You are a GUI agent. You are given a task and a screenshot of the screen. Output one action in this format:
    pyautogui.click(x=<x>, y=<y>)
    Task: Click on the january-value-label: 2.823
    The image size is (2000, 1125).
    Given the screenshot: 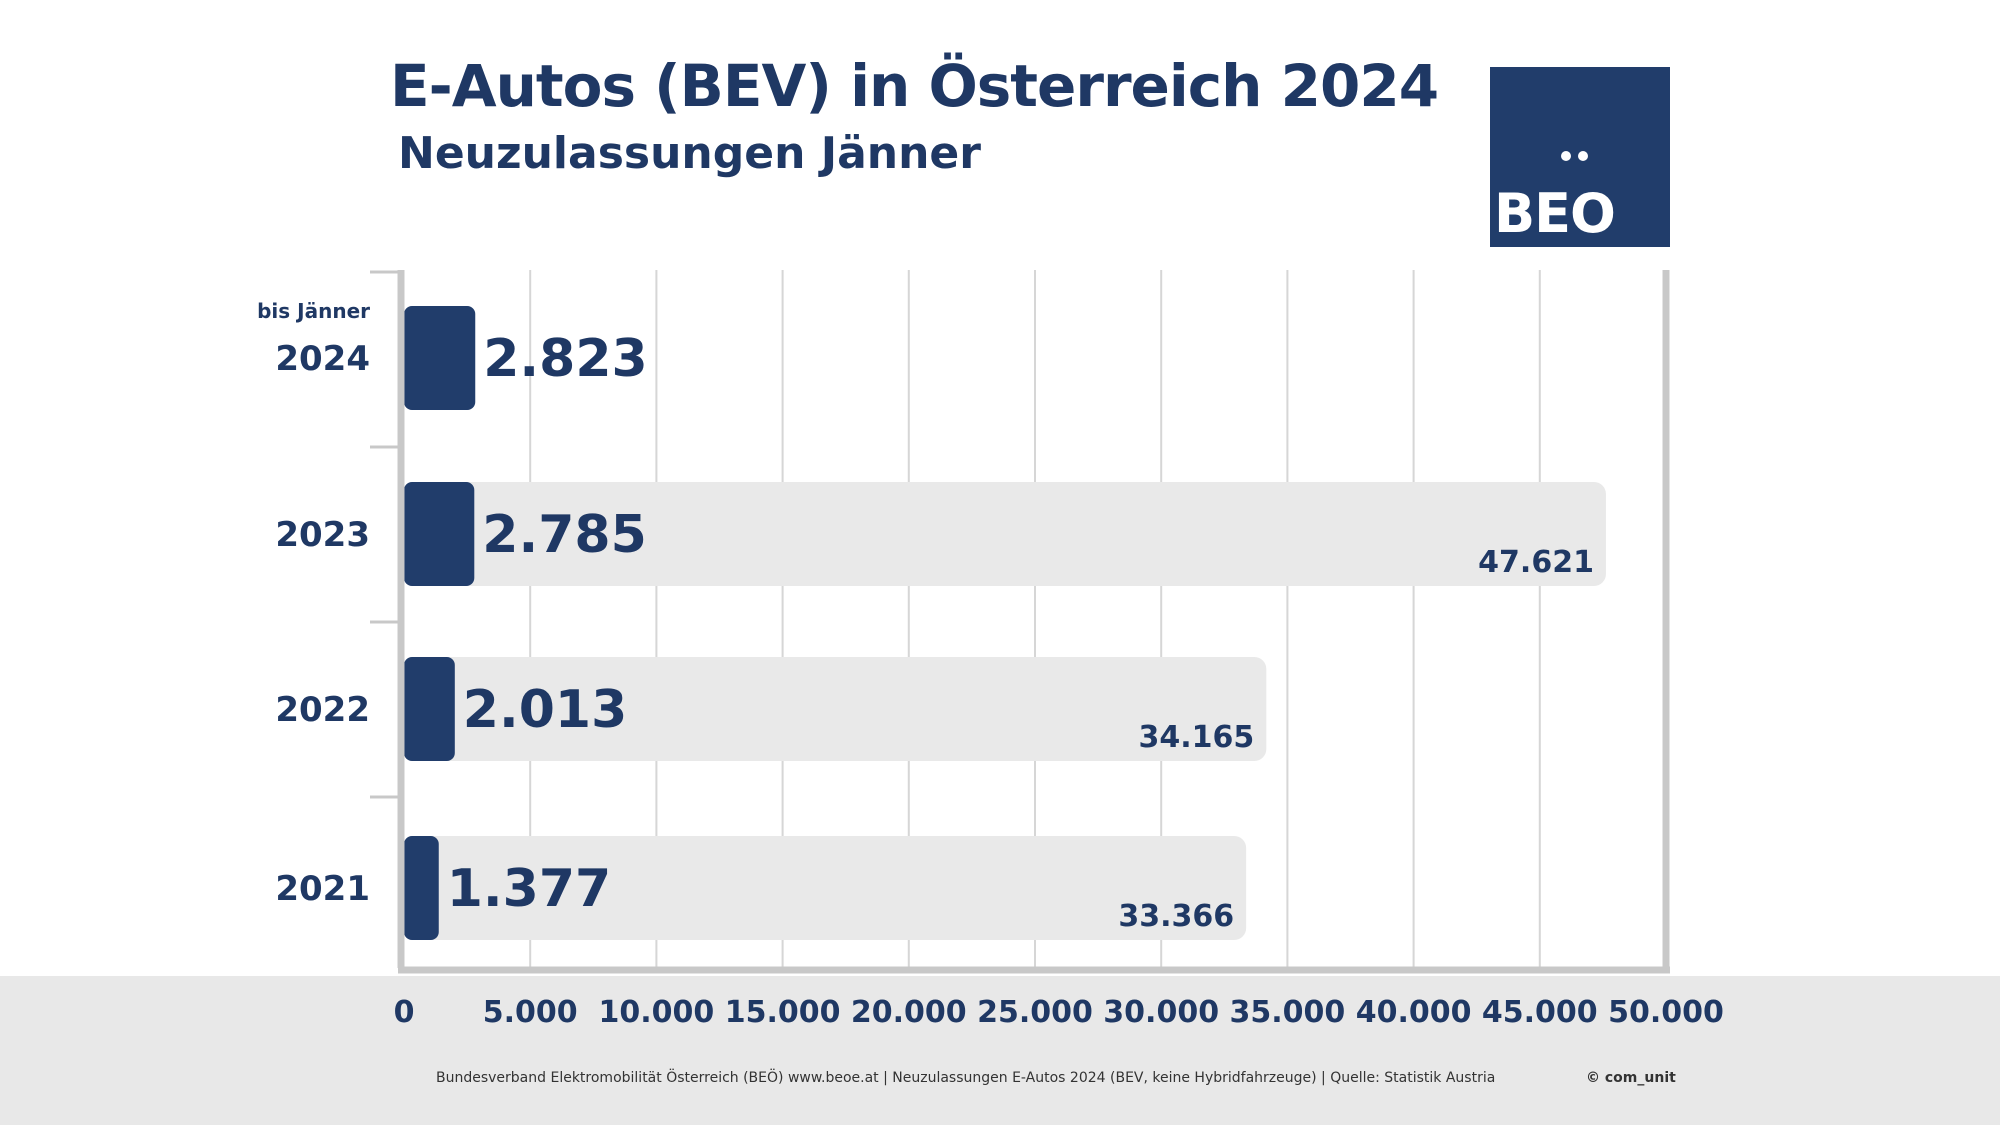 What is the action you would take?
    pyautogui.click(x=565, y=359)
    